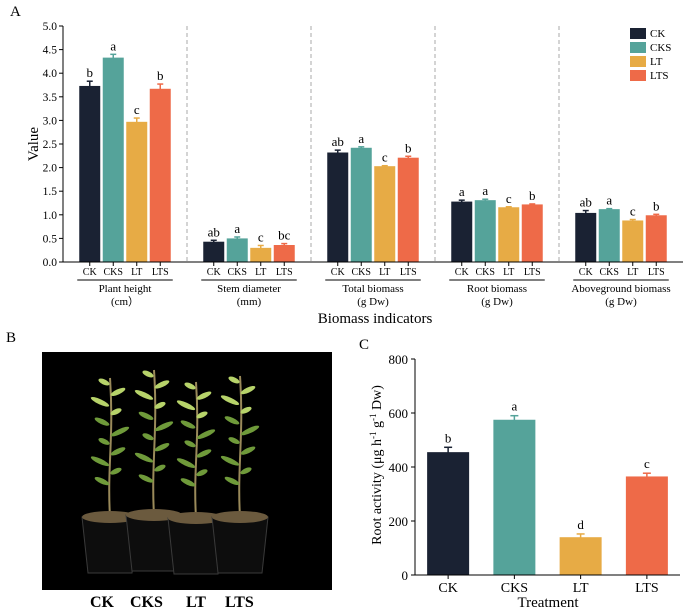  What do you see at coordinates (249, 289) in the screenshot?
I see `group-label: Stem diameter` at bounding box center [249, 289].